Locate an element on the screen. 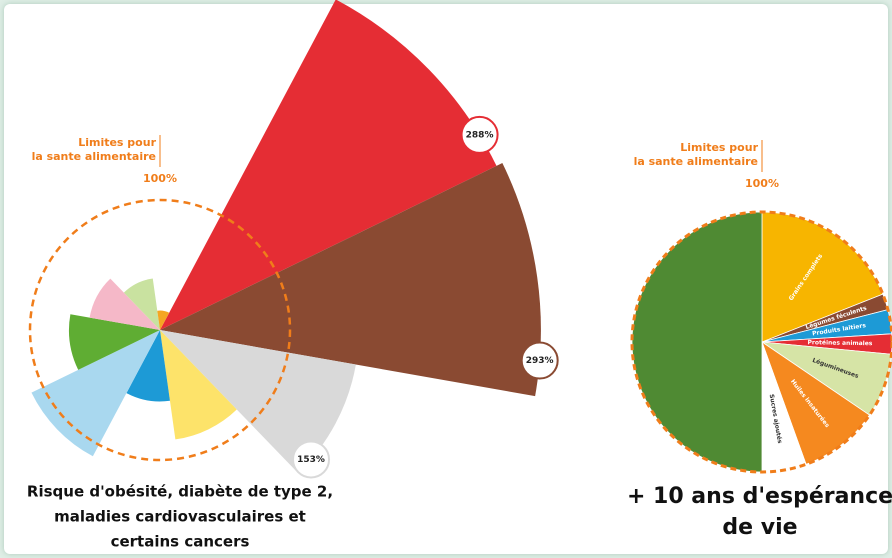 Image resolution: width=892 pixels, height=558 pixels. slice-label: Protéines animales is located at coordinates (840, 343).